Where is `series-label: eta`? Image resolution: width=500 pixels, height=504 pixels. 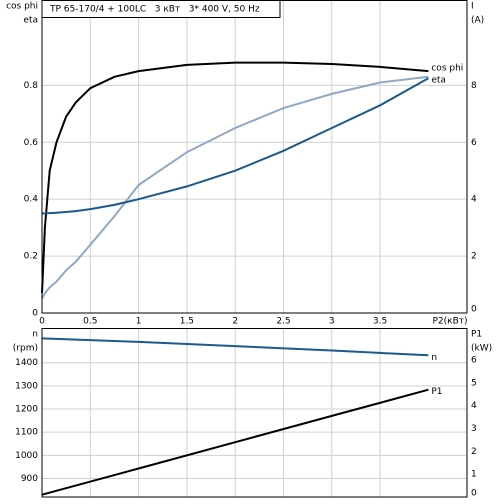
series-label: eta is located at coordinates (438, 81).